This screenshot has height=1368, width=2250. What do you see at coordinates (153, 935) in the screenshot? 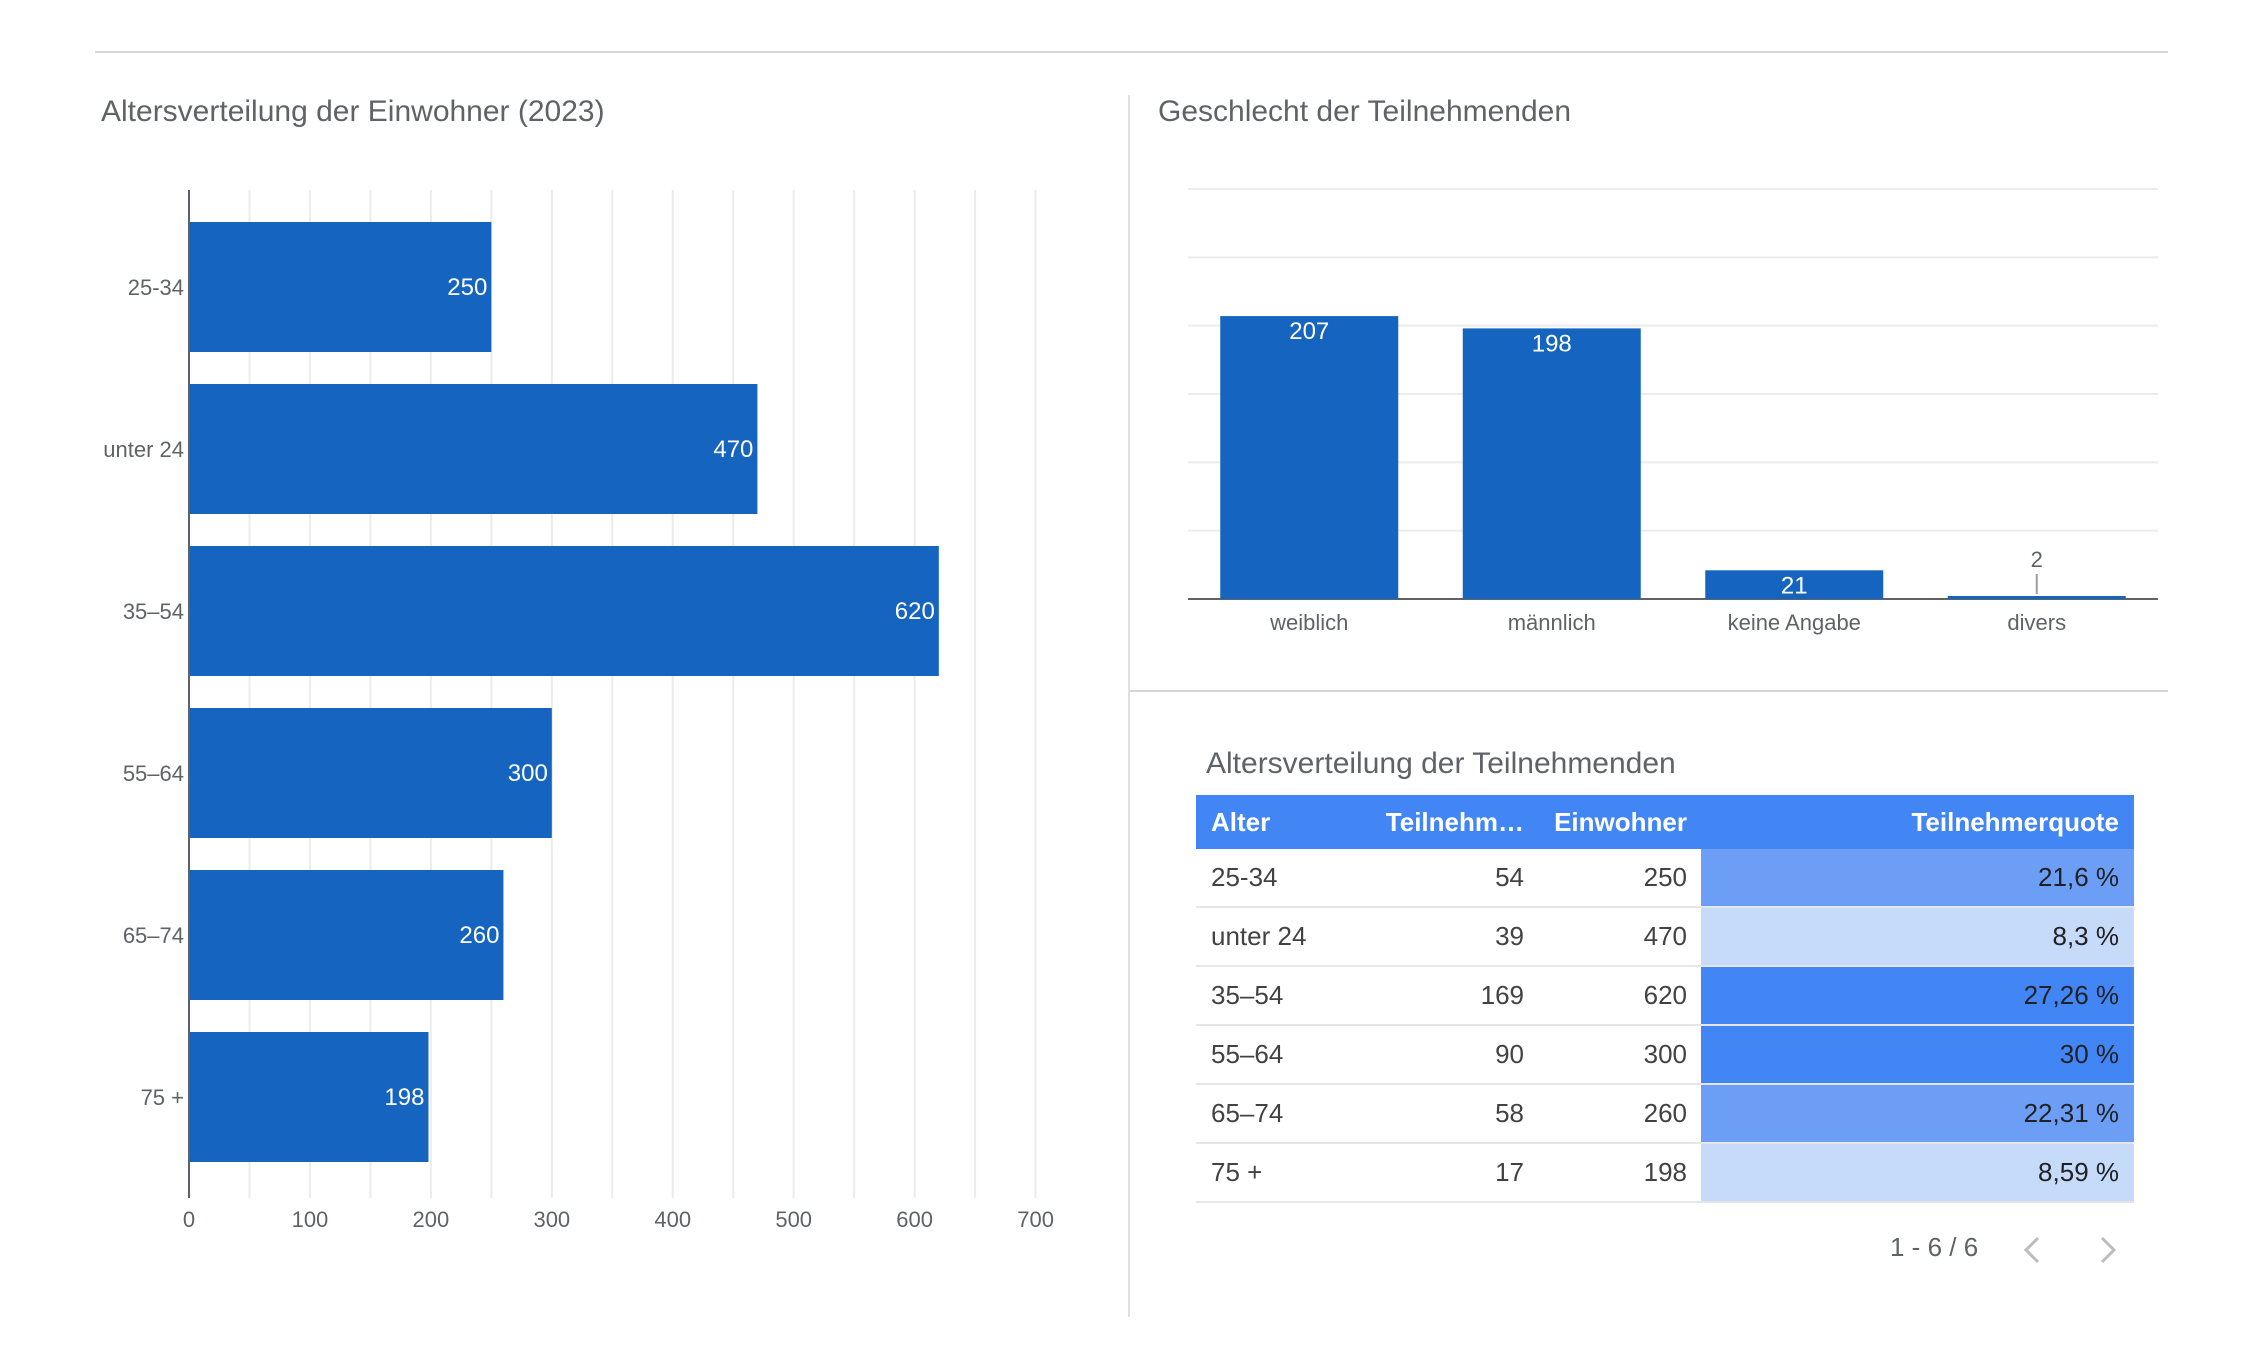
I see `category-label: 65–74` at bounding box center [153, 935].